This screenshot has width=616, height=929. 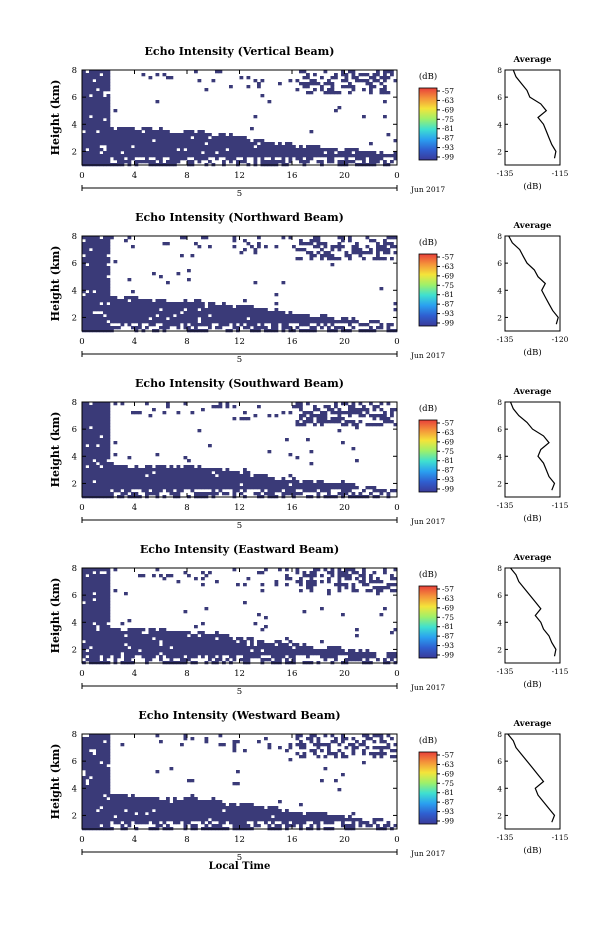 I want to click on y-tick-label: 4, so click(x=74, y=457).